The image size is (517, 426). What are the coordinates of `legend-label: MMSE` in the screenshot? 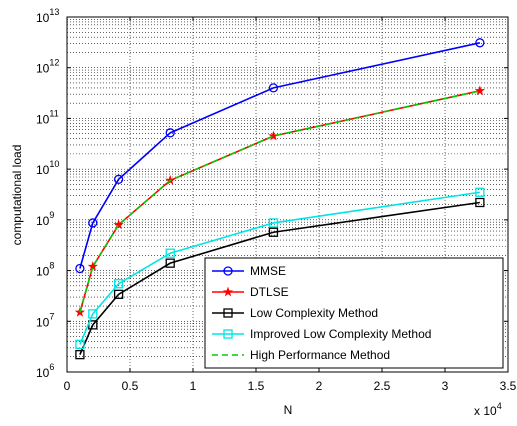 It's located at (268, 271).